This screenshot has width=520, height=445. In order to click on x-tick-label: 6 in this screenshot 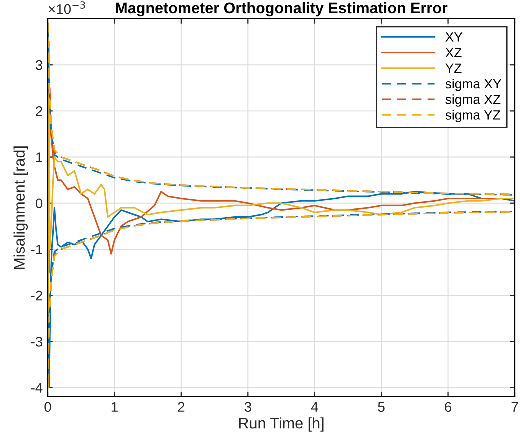, I will do `click(448, 407)`.